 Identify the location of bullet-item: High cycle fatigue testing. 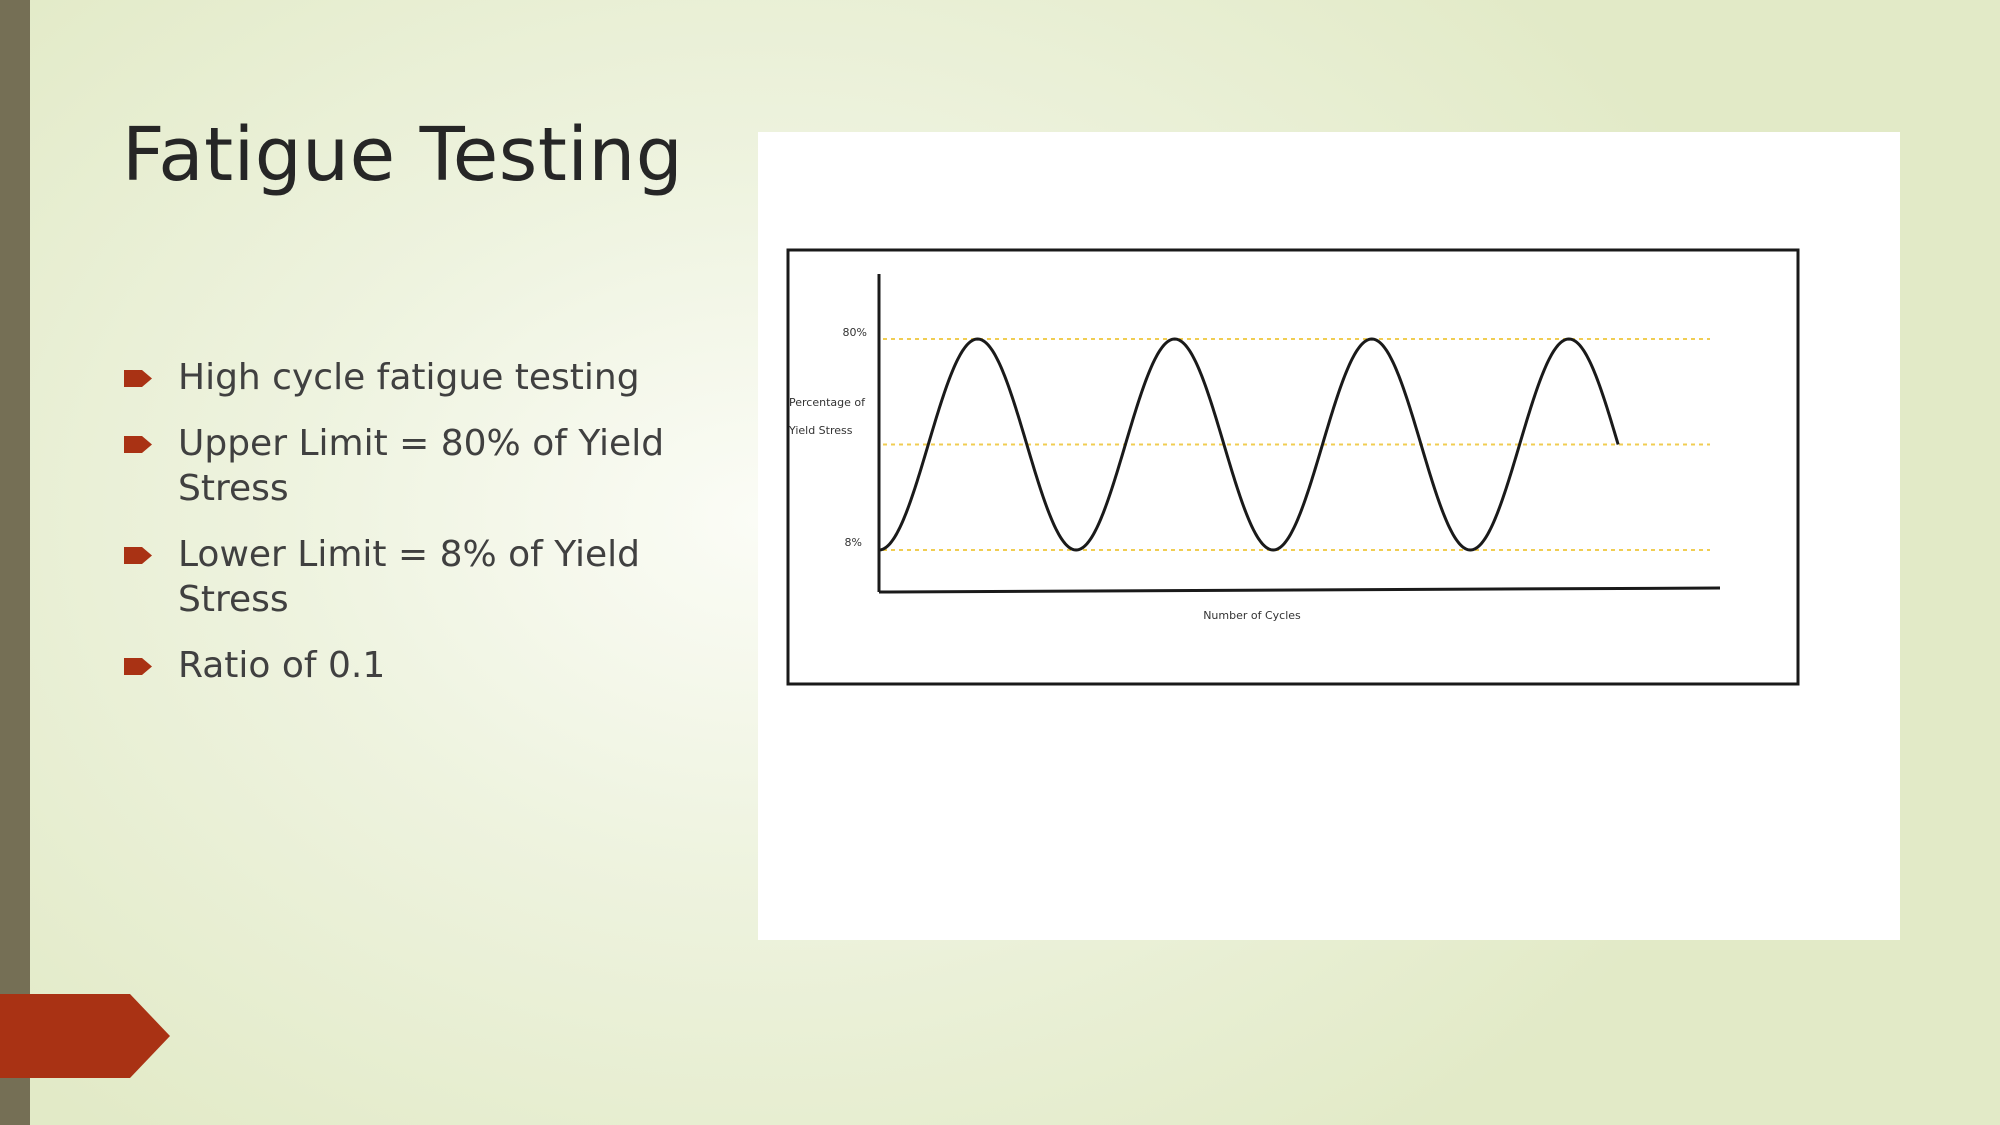
(402, 377).